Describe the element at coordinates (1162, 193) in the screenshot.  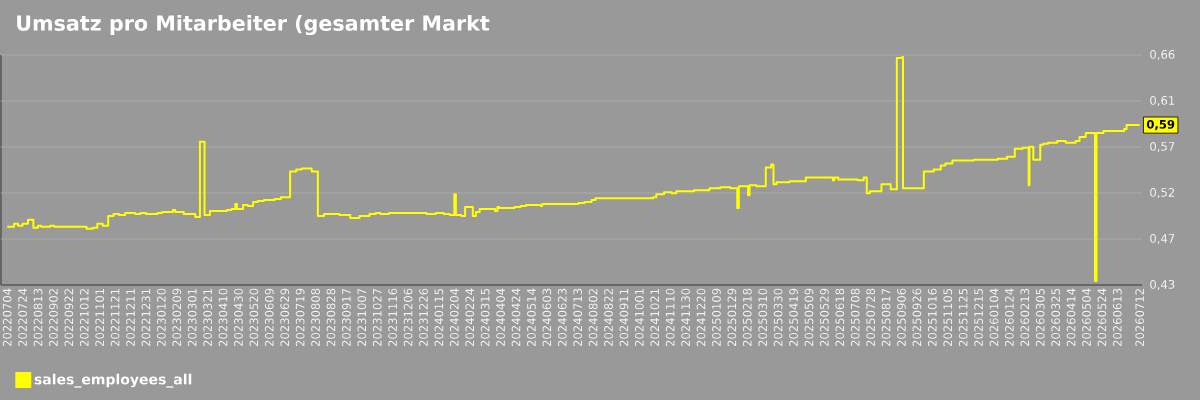
I see `y-tick-label: 0,52` at that location.